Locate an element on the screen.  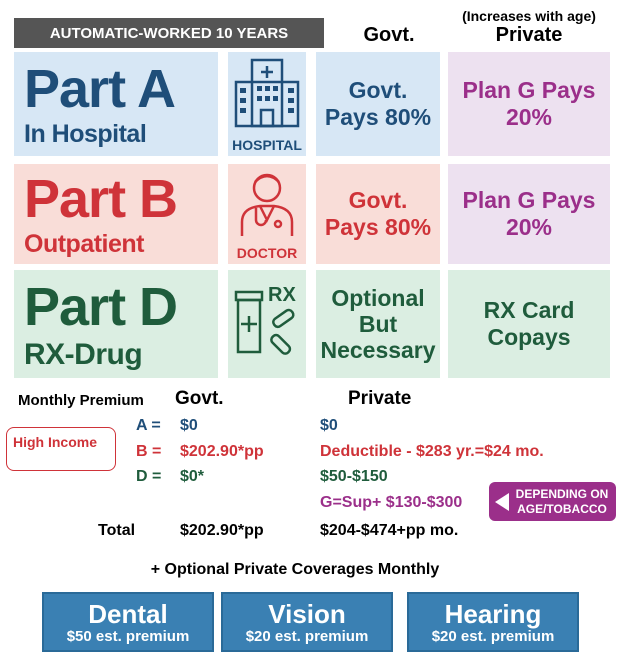
coverage-price: $50 est. premium is located at coordinates (128, 636).